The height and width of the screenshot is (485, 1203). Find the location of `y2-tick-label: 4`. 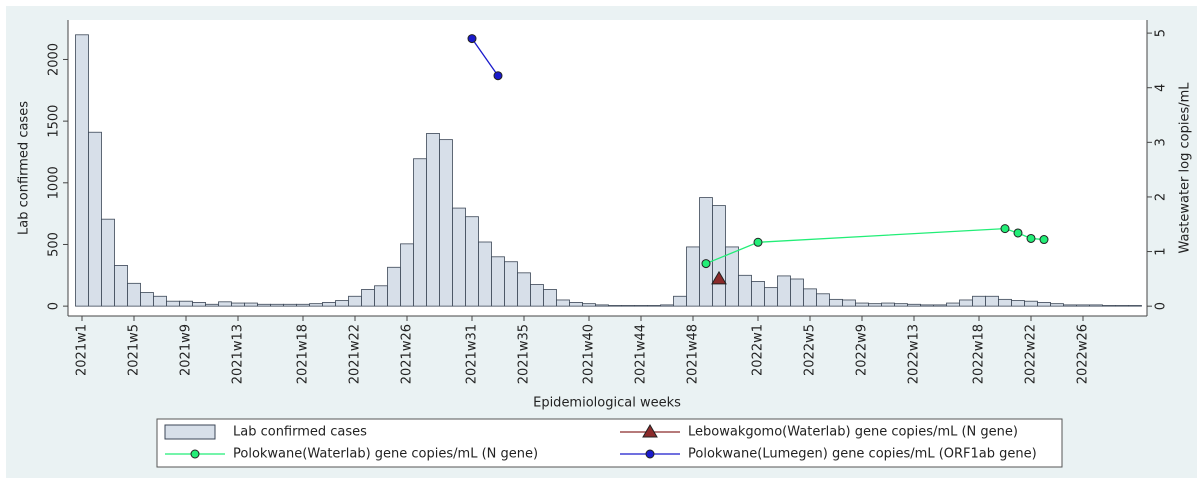

y2-tick-label: 4 is located at coordinates (1161, 88).